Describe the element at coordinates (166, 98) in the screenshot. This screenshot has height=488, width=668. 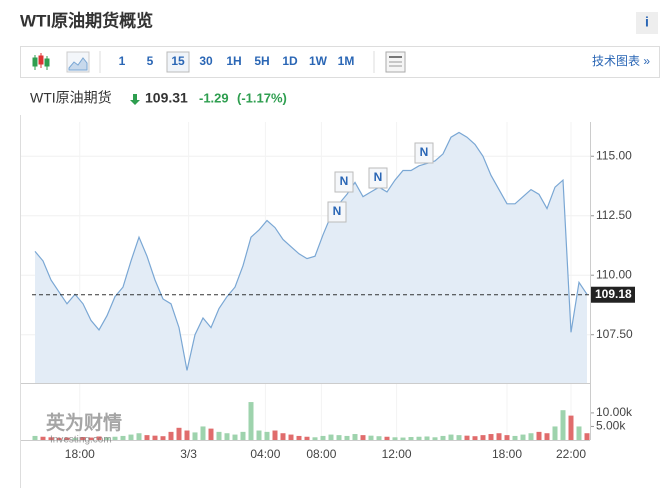
I see `quote-price: 109.31` at that location.